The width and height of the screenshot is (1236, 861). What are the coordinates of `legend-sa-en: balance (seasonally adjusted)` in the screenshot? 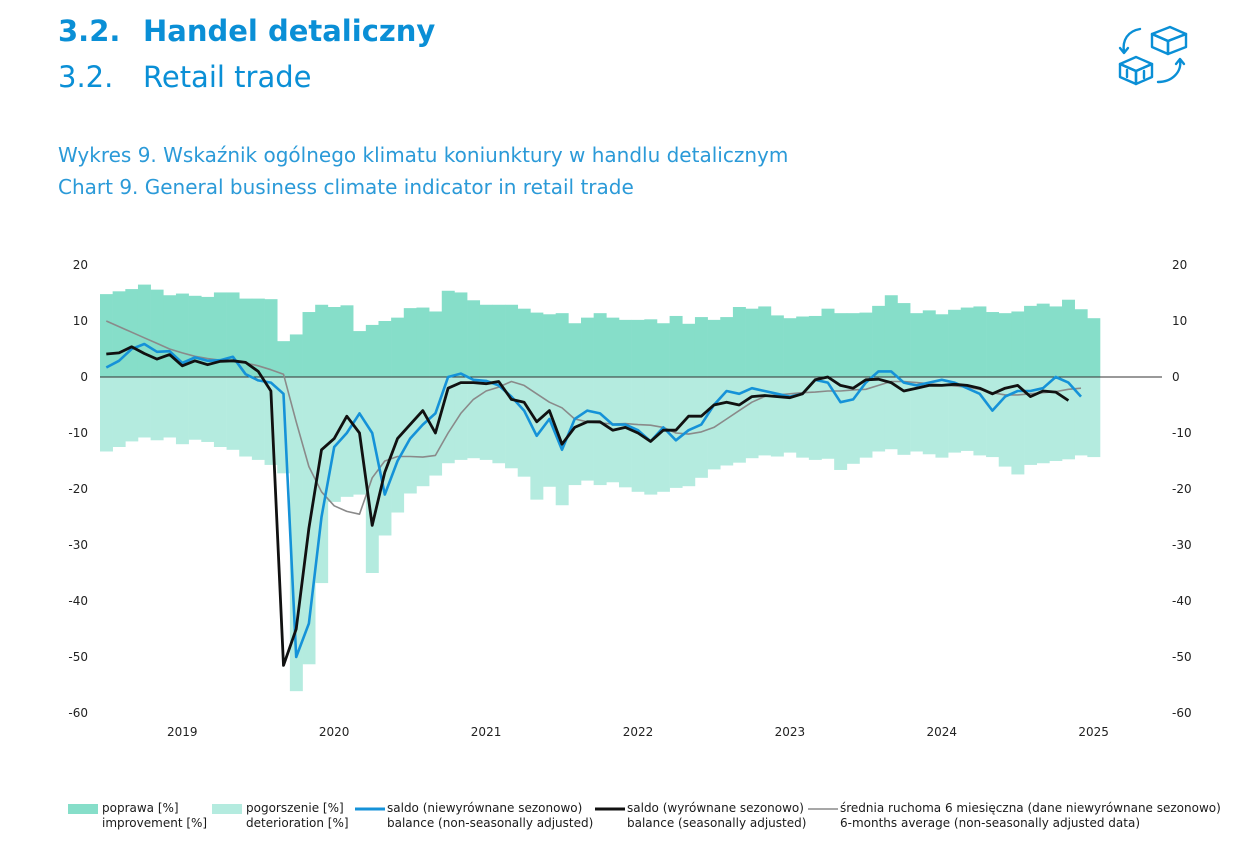 It's located at (717, 823).